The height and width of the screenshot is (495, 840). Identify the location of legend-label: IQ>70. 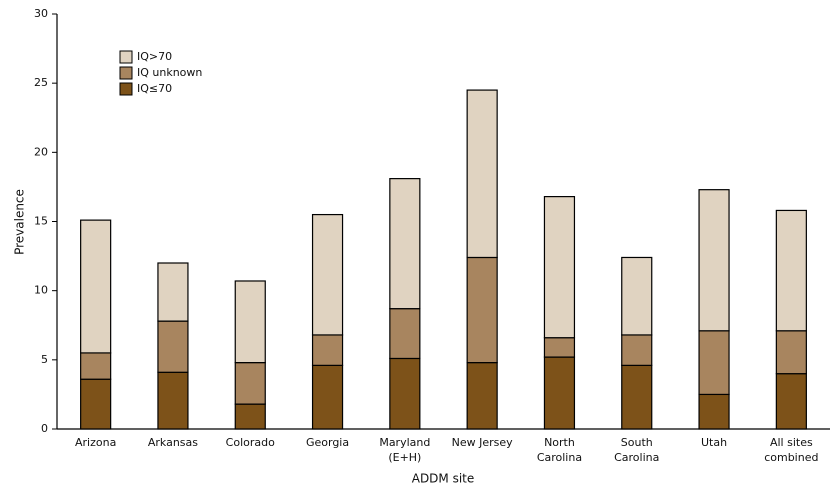
(154, 56).